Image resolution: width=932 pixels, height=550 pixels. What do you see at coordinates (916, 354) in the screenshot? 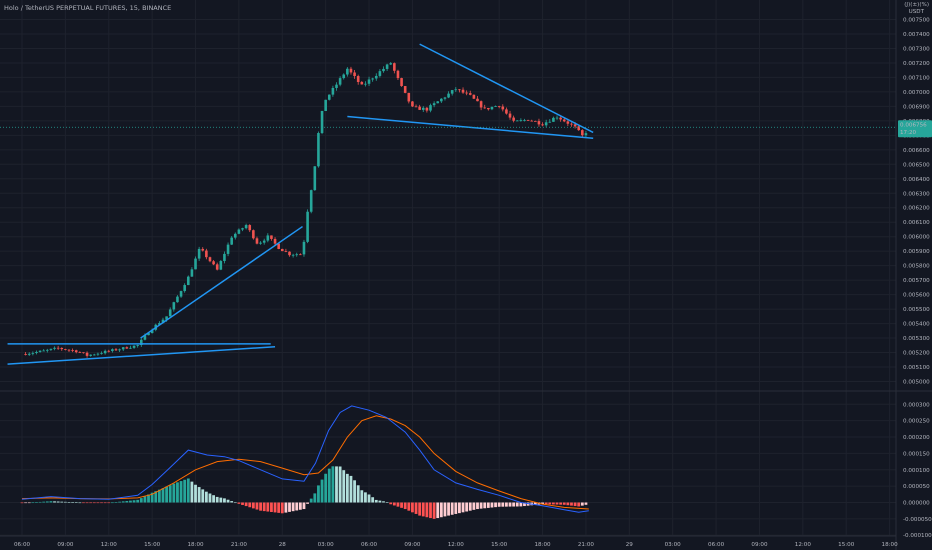
I see `price-tick-label: 0.005200` at bounding box center [916, 354].